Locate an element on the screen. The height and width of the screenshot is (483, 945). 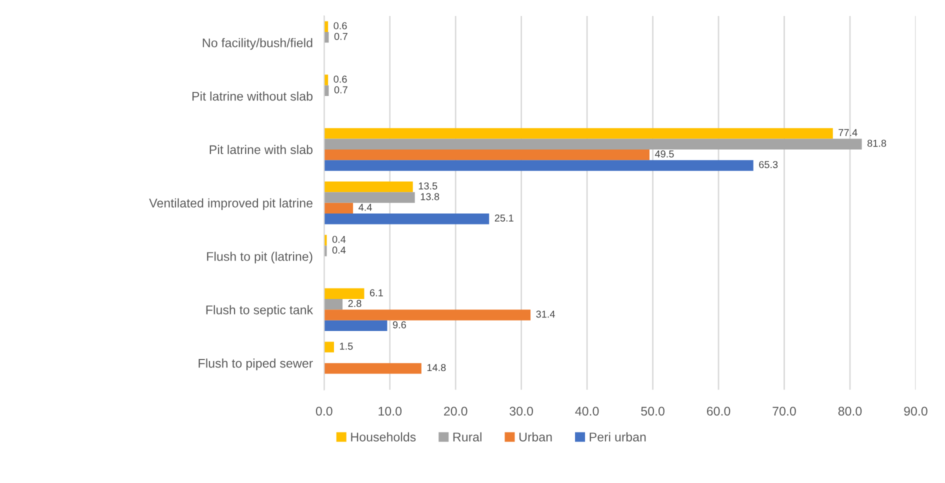
x-tick-label: 40.0 is located at coordinates (587, 411).